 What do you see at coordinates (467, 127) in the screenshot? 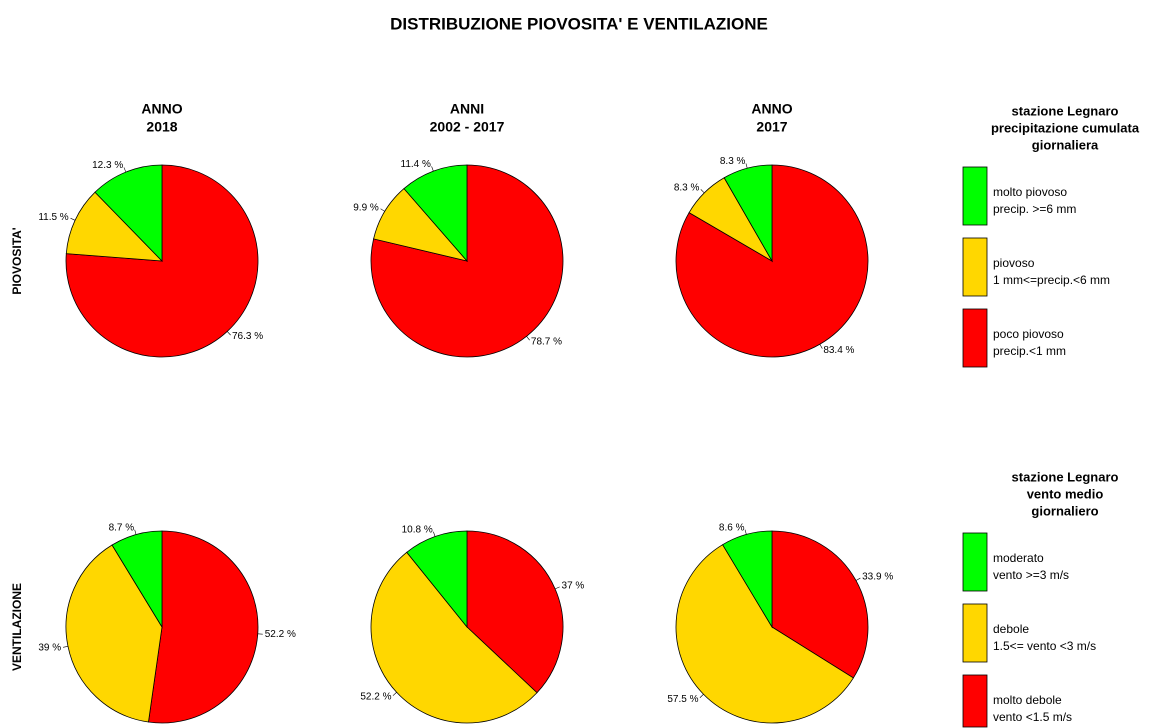
I see `pie-title: 2002 - 2017` at bounding box center [467, 127].